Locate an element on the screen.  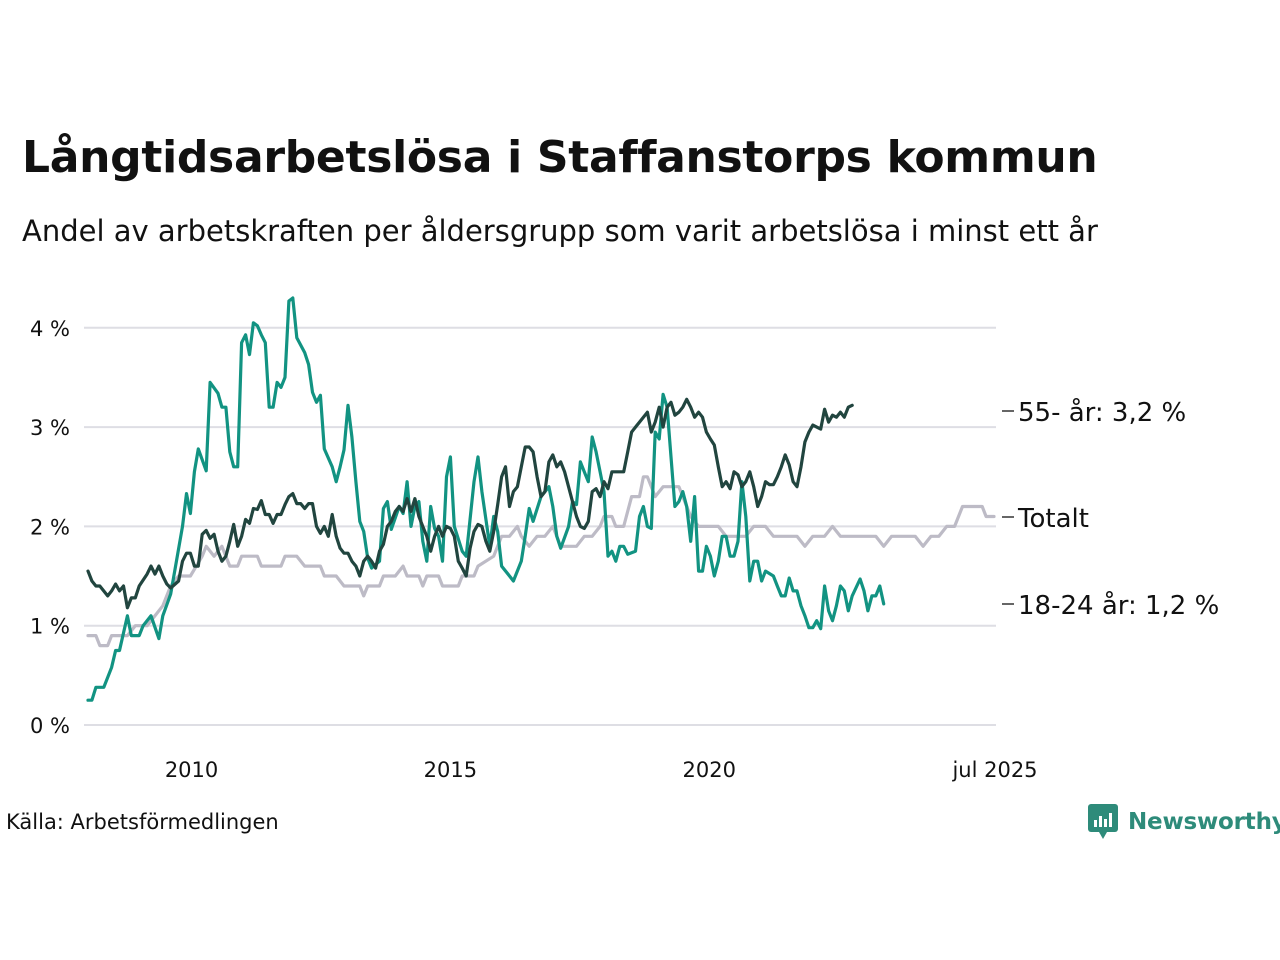
y-tick-label: 3 % is located at coordinates (50, 428).